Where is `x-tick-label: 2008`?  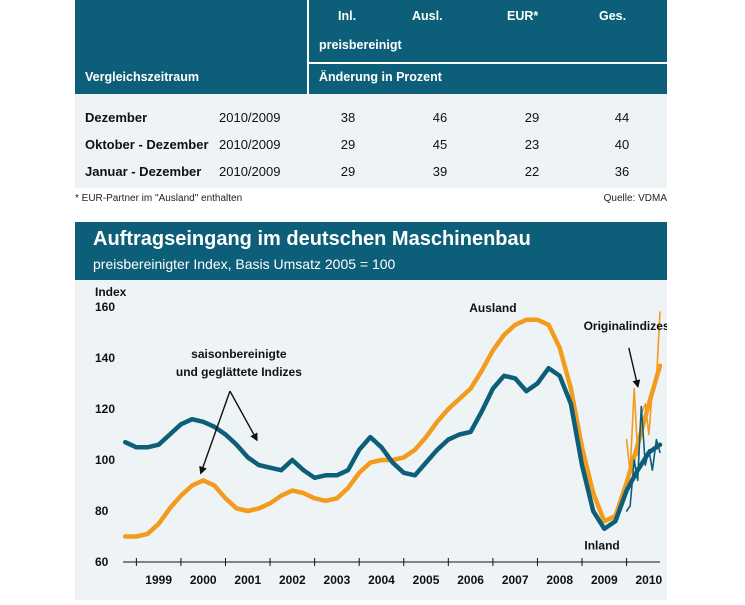 x-tick-label: 2008 is located at coordinates (559, 580).